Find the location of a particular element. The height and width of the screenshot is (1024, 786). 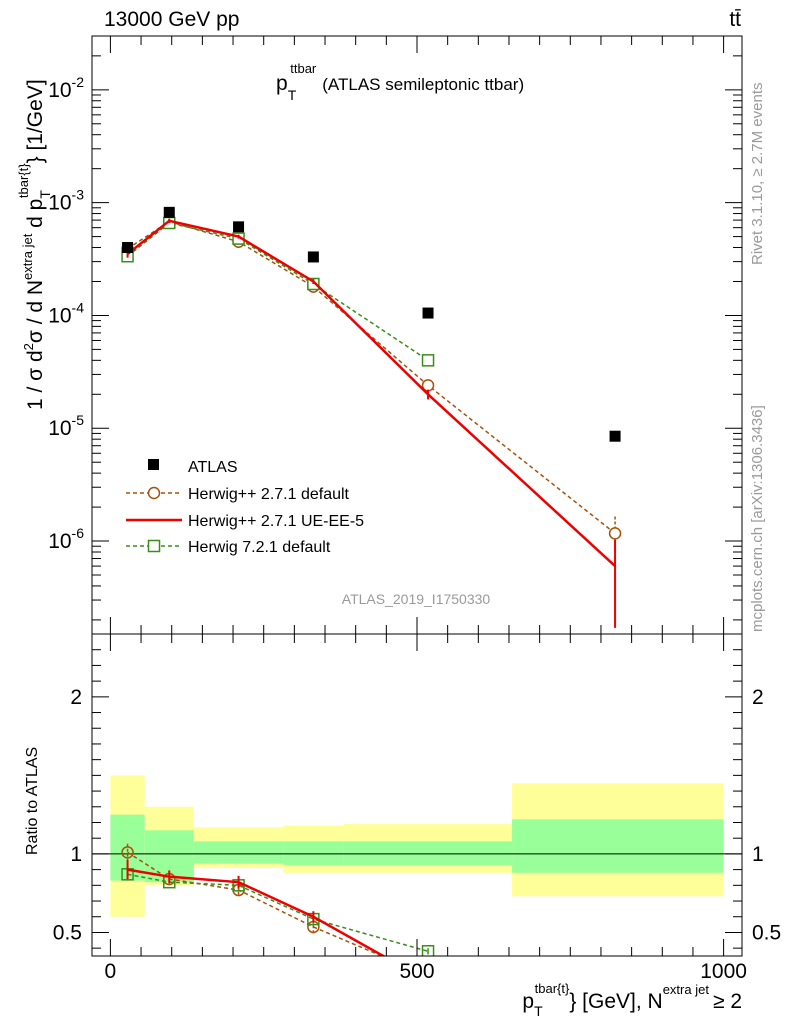

legend-label-h271-default: Herwig++ 2.7.1 default is located at coordinates (269, 494).